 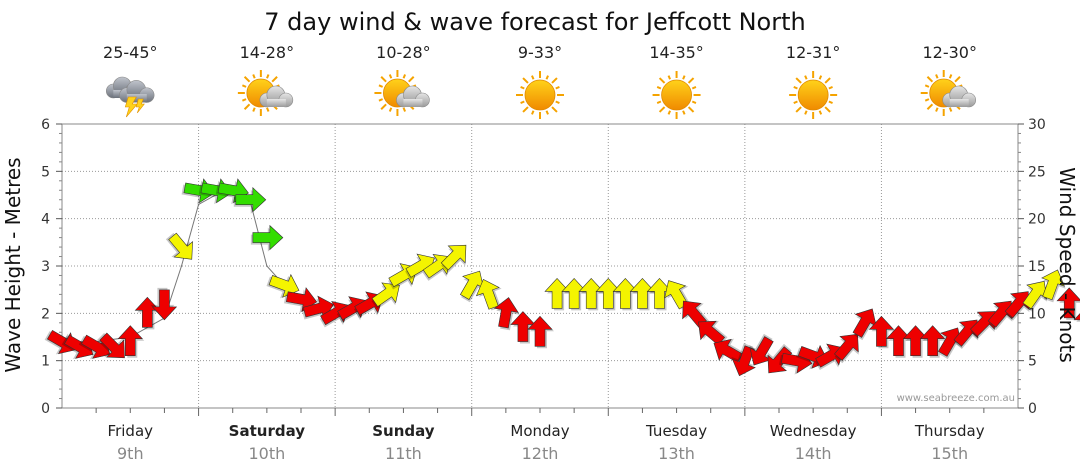 I want to click on y-axis-left-label: Wave Height - Metres, so click(x=13, y=264).